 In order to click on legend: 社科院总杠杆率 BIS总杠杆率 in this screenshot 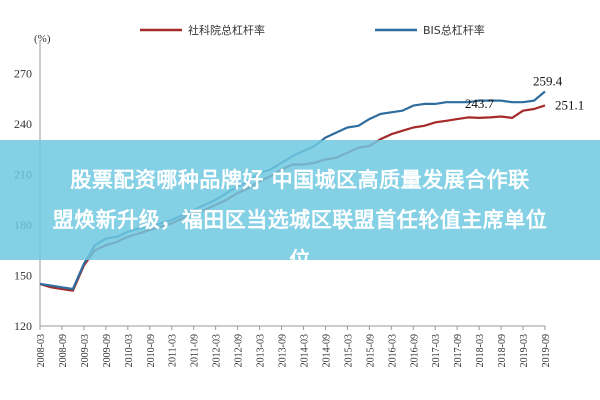, I will do `click(312, 30)`.